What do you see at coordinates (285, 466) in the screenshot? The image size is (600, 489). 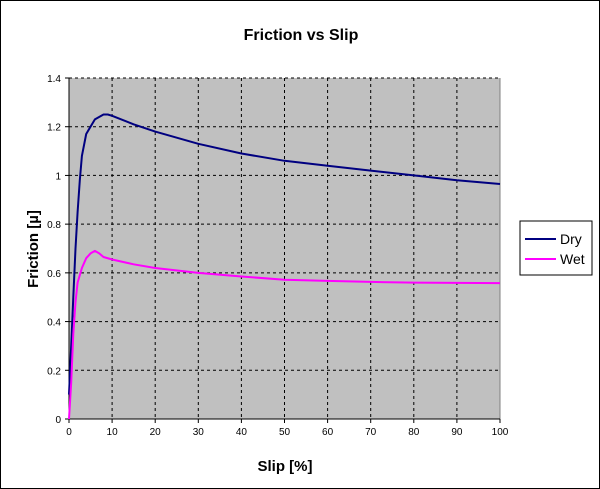 I see `x-axis-label: Slip [%]` at bounding box center [285, 466].